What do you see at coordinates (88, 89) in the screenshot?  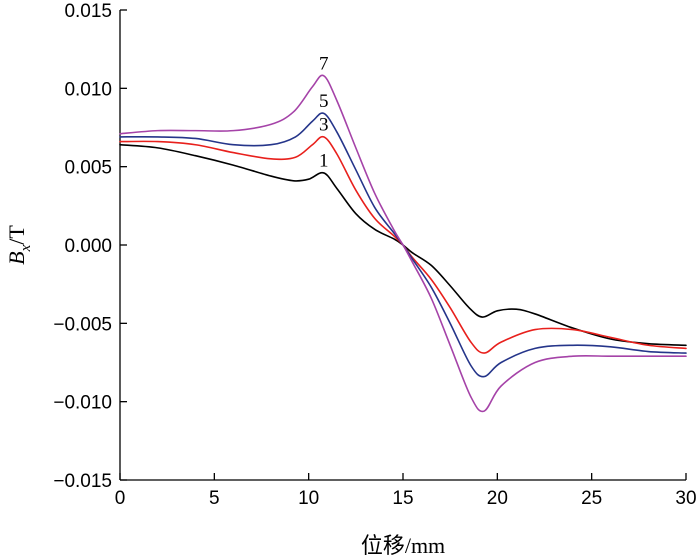 I see `y-tick-label: 0.010` at bounding box center [88, 89].